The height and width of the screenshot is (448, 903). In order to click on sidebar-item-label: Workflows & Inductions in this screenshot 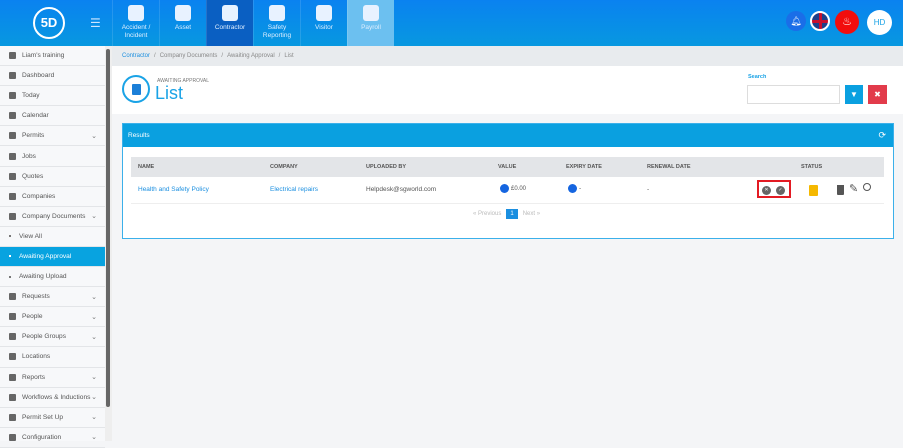, I will do `click(56, 397)`.